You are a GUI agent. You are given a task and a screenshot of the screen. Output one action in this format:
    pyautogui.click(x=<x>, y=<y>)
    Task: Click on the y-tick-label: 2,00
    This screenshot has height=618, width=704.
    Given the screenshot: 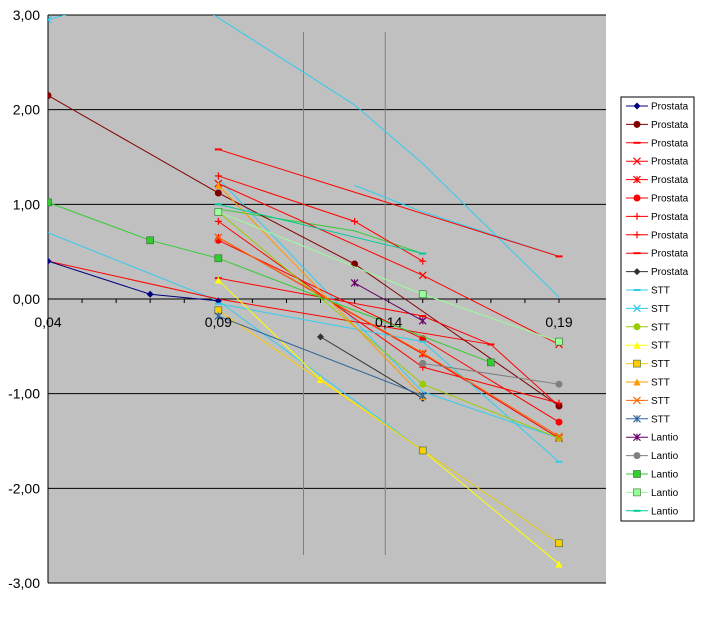 What is the action you would take?
    pyautogui.click(x=26, y=110)
    